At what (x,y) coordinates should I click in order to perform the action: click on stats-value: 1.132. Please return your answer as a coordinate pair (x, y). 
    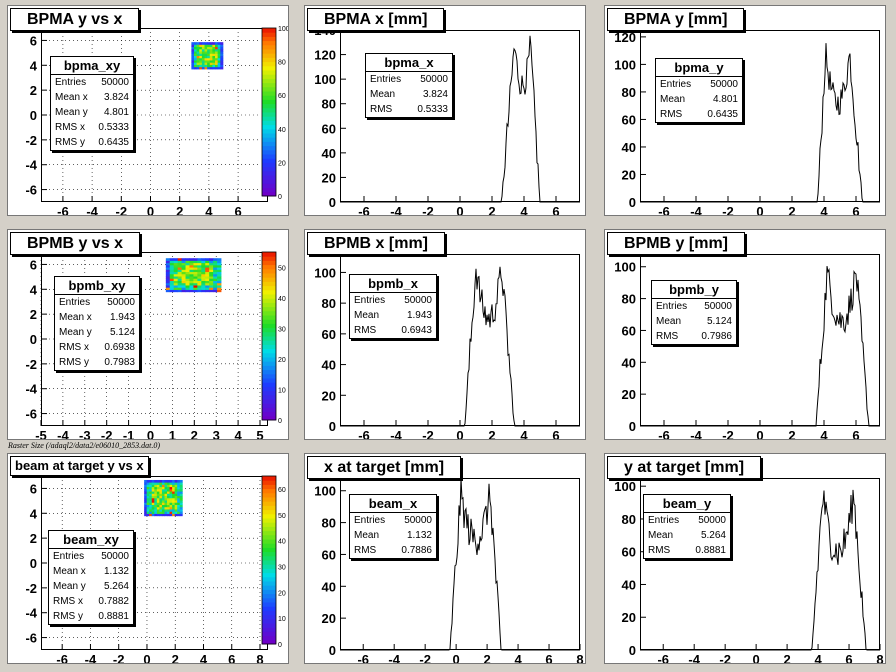
    Looking at the image, I should click on (116, 571).